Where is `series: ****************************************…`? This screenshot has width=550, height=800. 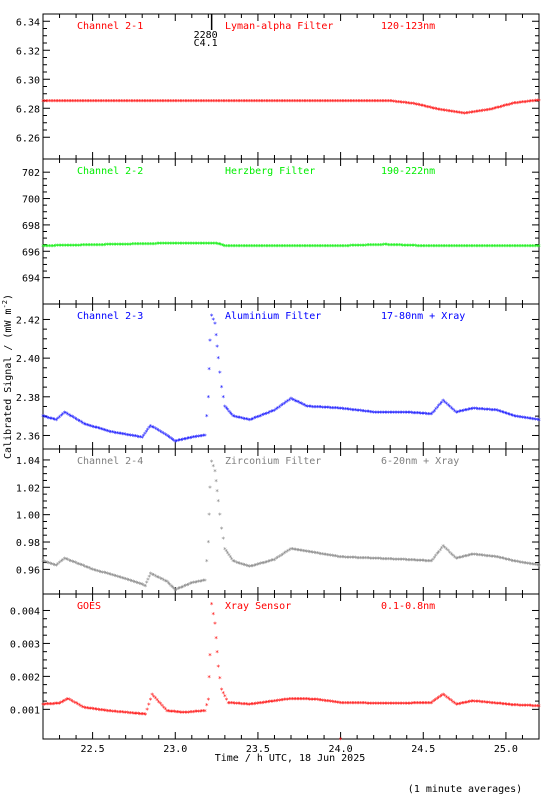 series: ****************************************… is located at coordinates (291, 245).